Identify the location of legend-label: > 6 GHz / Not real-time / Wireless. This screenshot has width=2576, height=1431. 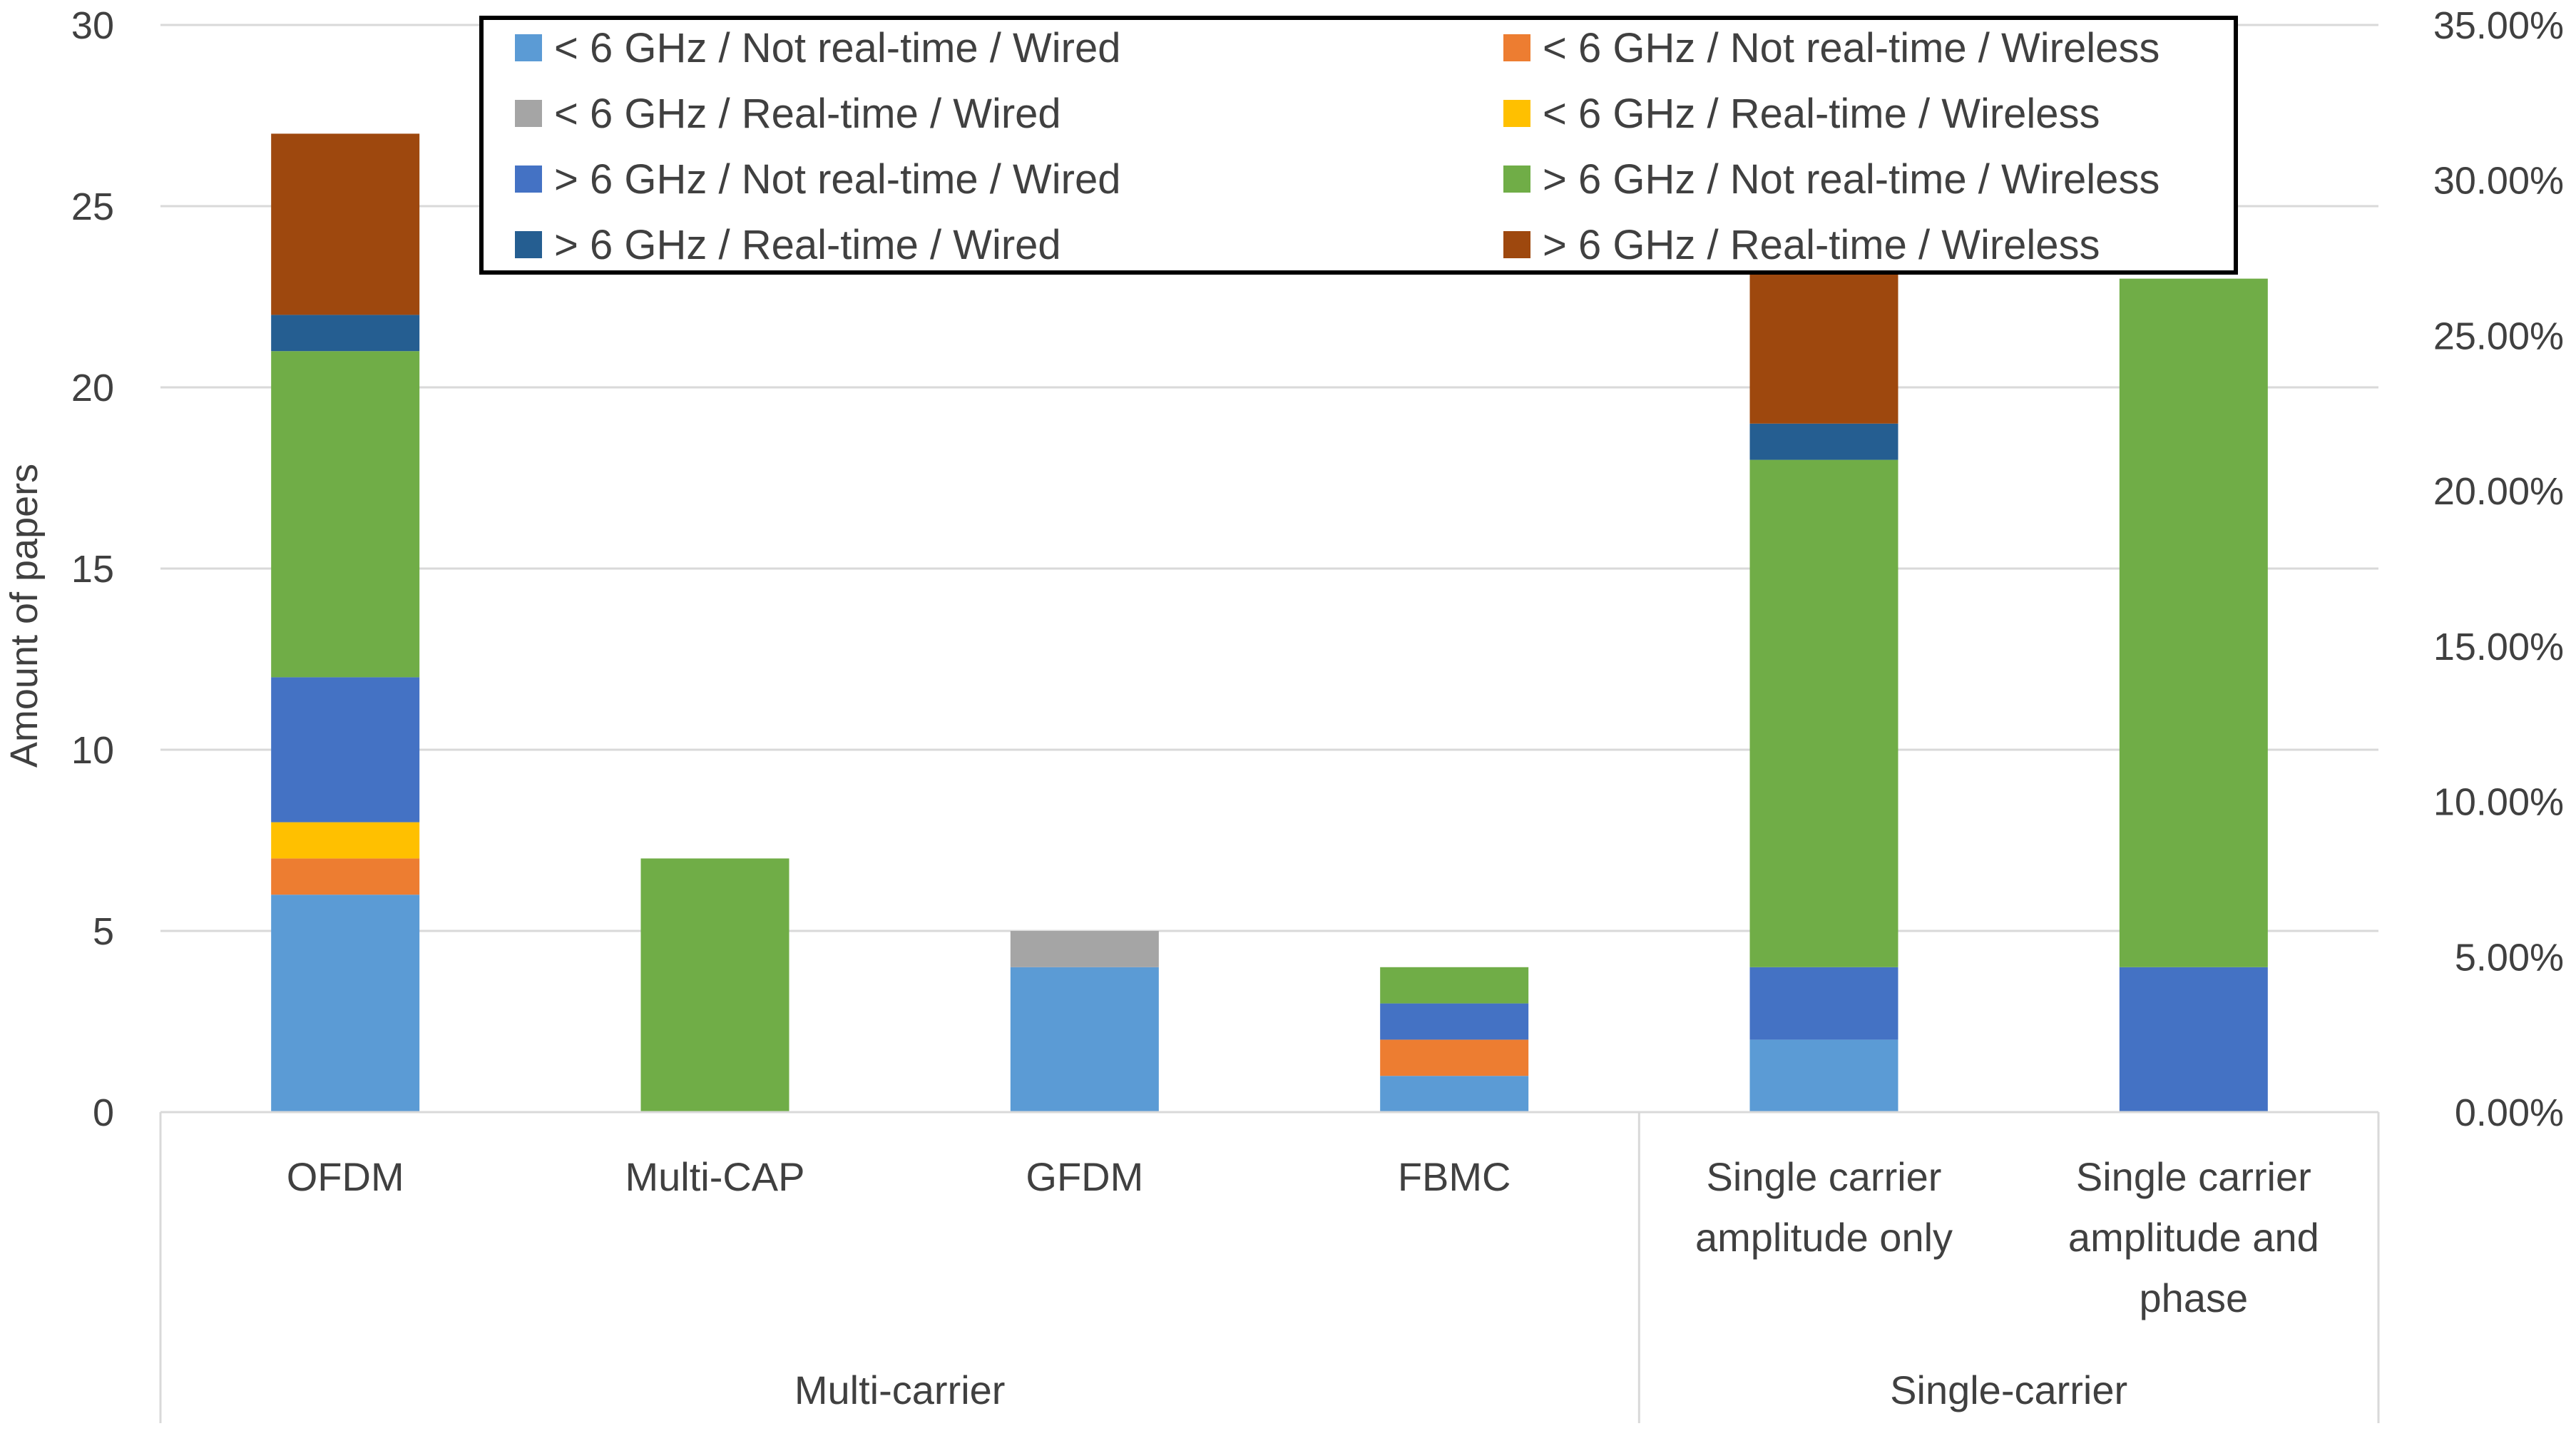
(1852, 180).